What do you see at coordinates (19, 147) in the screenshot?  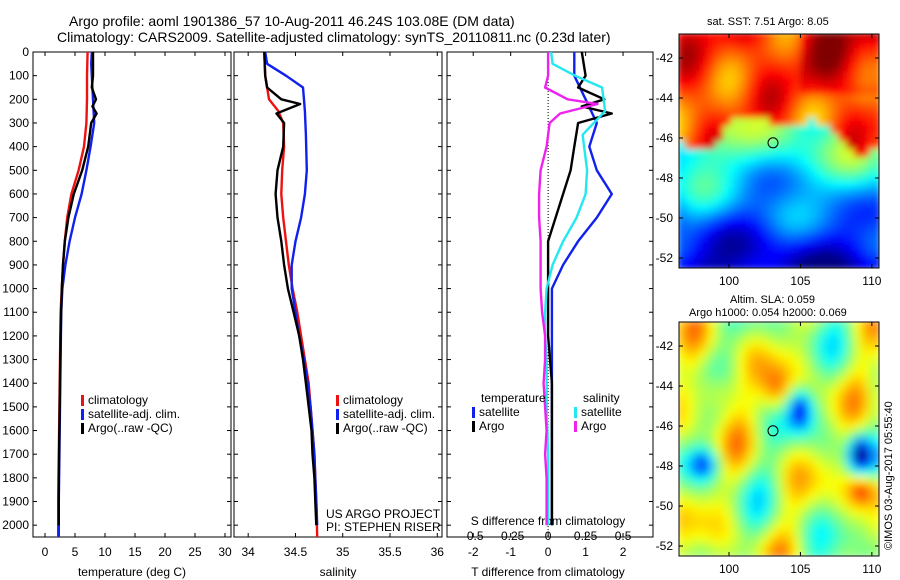 I see `depth-tick-label: 400` at bounding box center [19, 147].